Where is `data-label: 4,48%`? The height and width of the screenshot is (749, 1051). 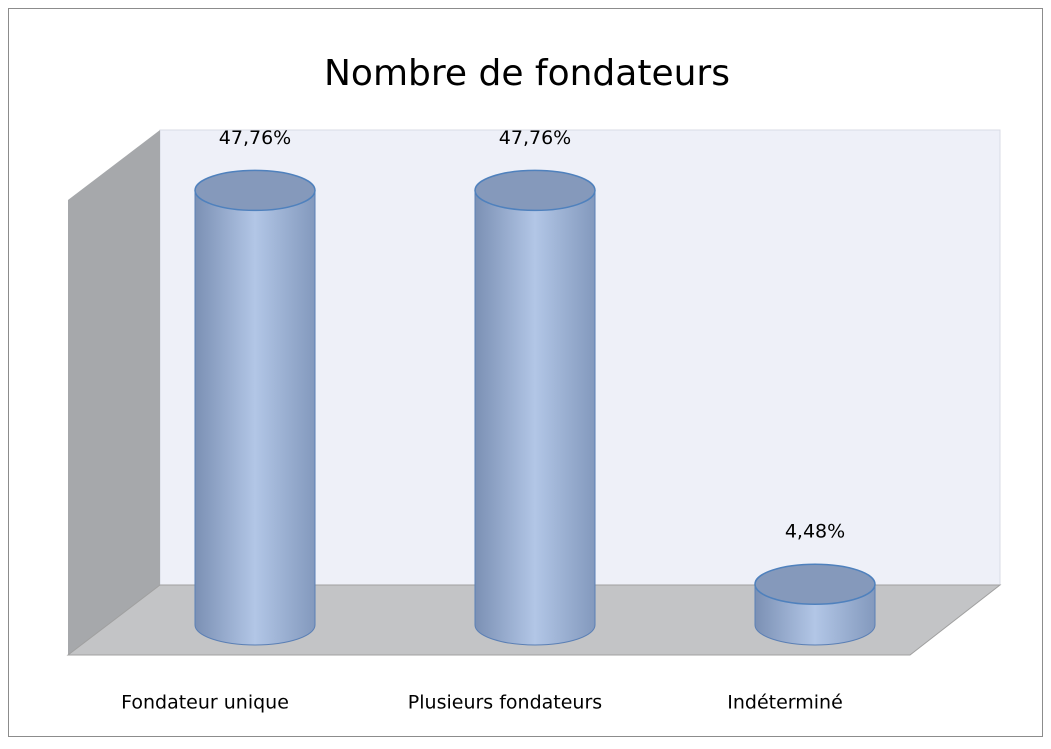 data-label: 4,48% is located at coordinates (815, 532).